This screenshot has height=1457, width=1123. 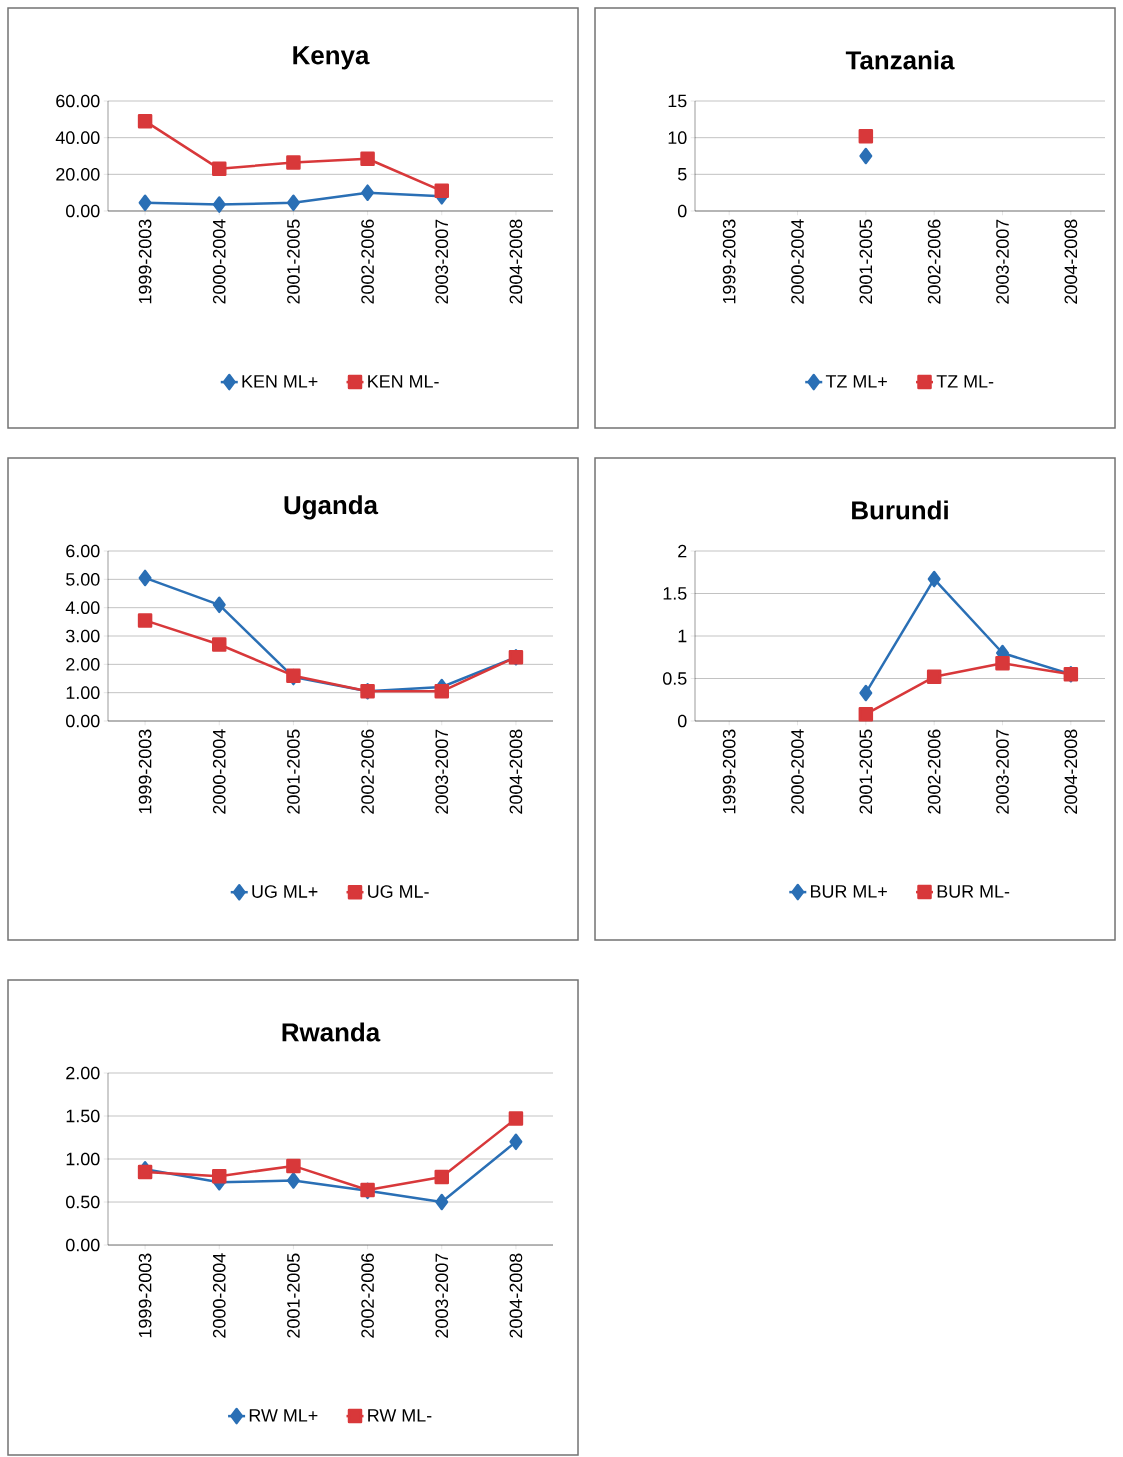 What do you see at coordinates (400, 1415) in the screenshot?
I see `legend-label: RW ML-` at bounding box center [400, 1415].